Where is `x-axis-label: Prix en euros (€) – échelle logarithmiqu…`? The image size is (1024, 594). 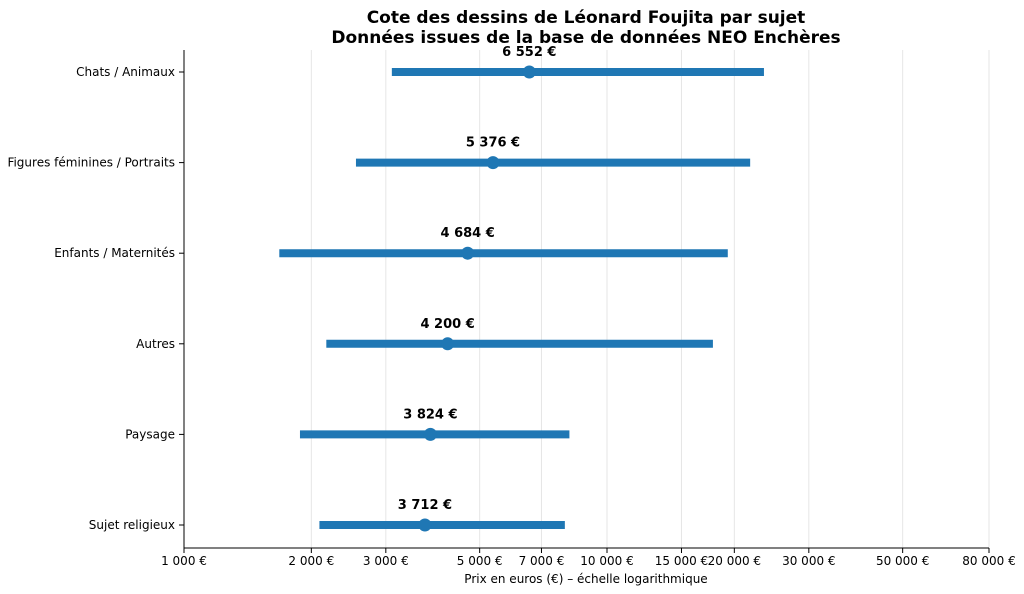 x-axis-label: Prix en euros (€) – échelle logarithmiqu… is located at coordinates (585, 579).